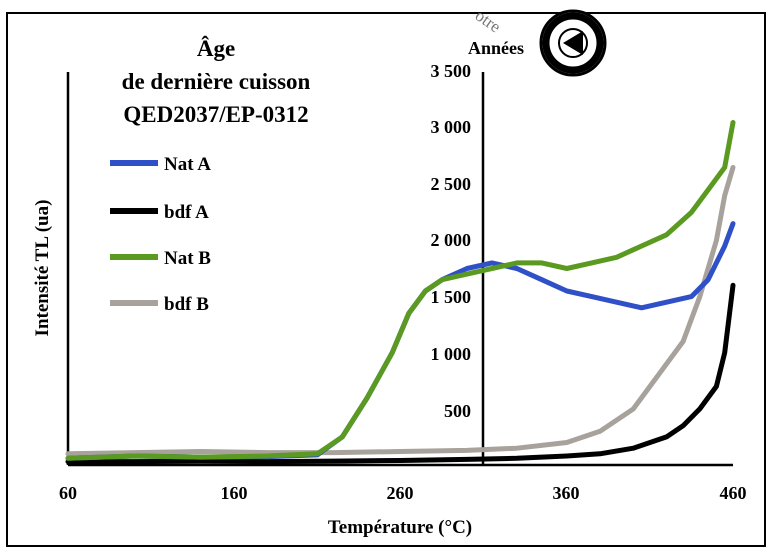  What do you see at coordinates (733, 493) in the screenshot?
I see `x-tick-label: 460` at bounding box center [733, 493].